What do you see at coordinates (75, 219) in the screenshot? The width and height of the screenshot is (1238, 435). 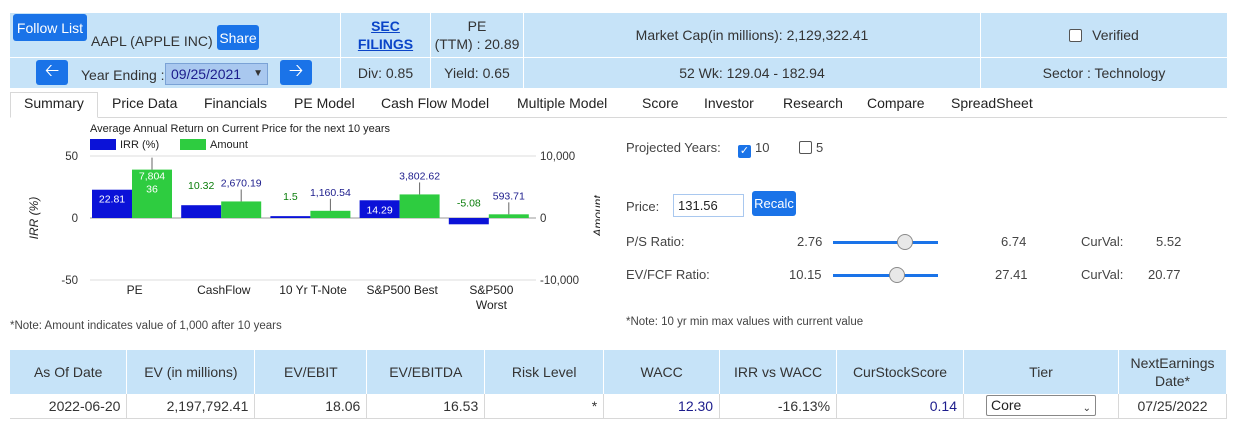 I see `y-tick-label: 0` at bounding box center [75, 219].